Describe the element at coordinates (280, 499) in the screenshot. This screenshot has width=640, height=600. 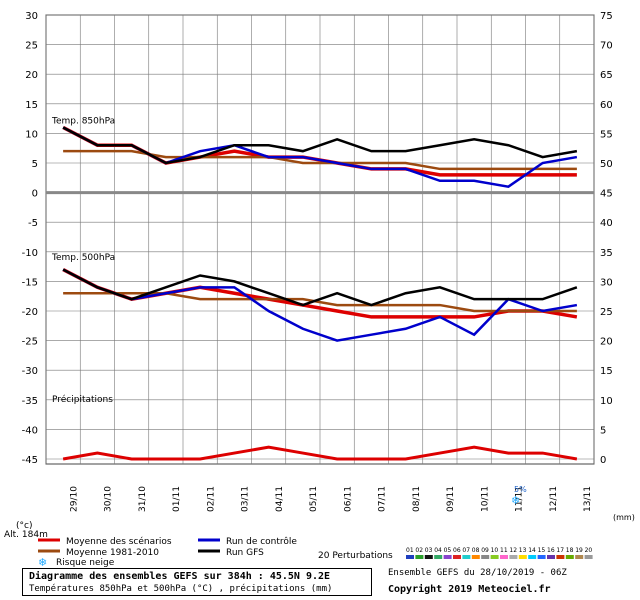
I see `date-label: 04/11` at that location.